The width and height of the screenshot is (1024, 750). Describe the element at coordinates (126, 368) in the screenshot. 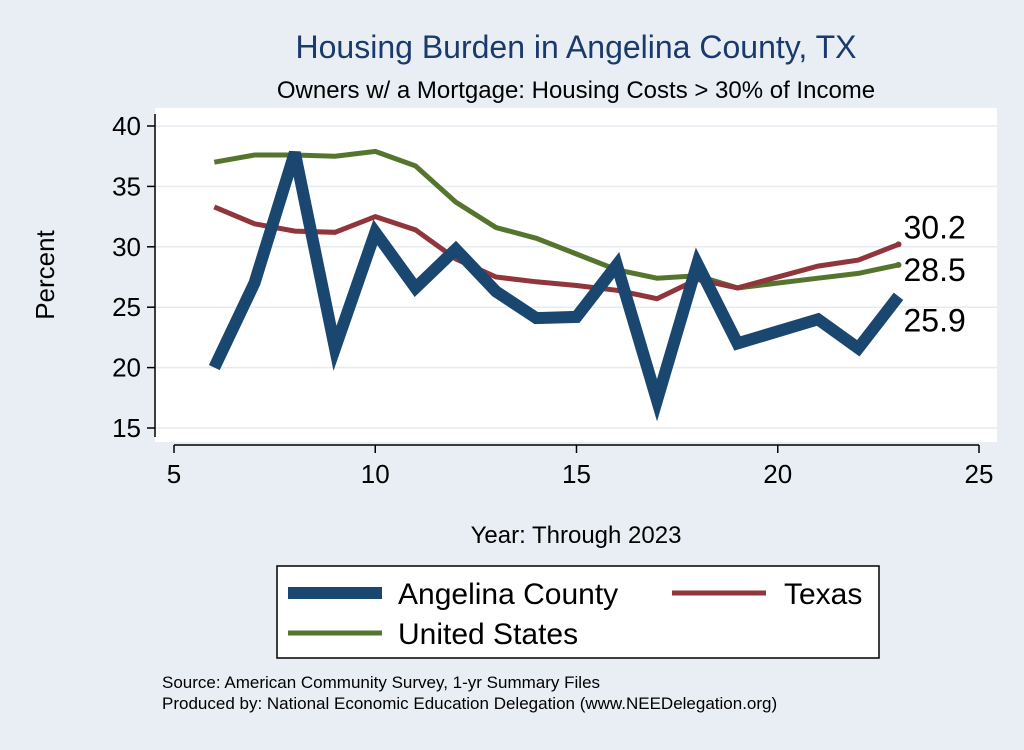

I see `y-tick-label-20: 20` at that location.